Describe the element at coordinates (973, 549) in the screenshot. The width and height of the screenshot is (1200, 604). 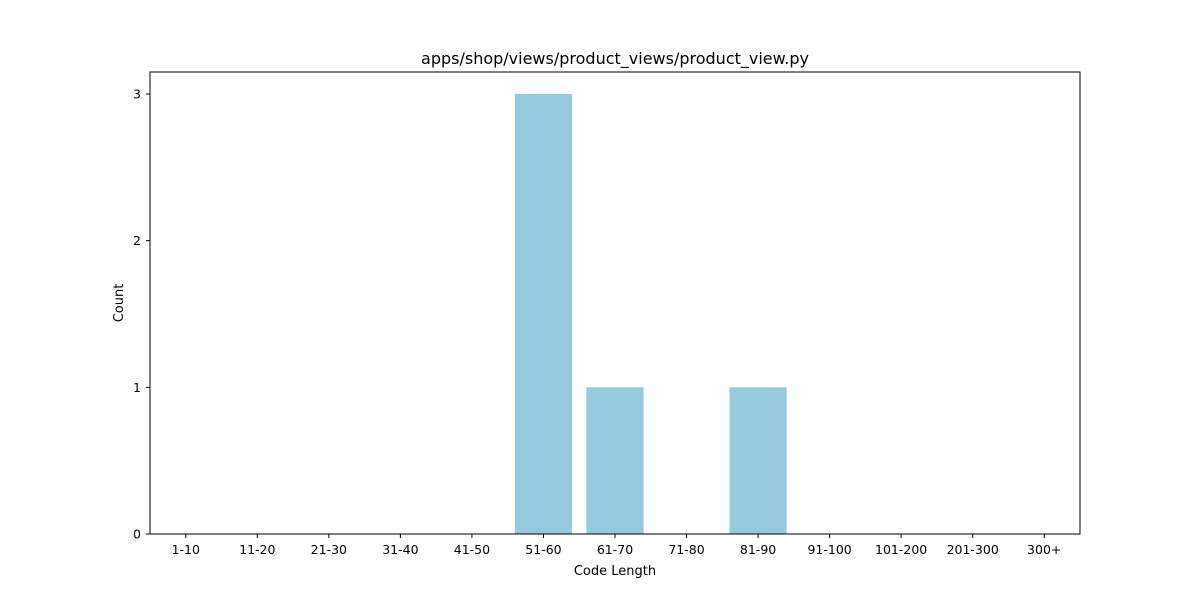
I see `x-tick-label: 201-300` at that location.